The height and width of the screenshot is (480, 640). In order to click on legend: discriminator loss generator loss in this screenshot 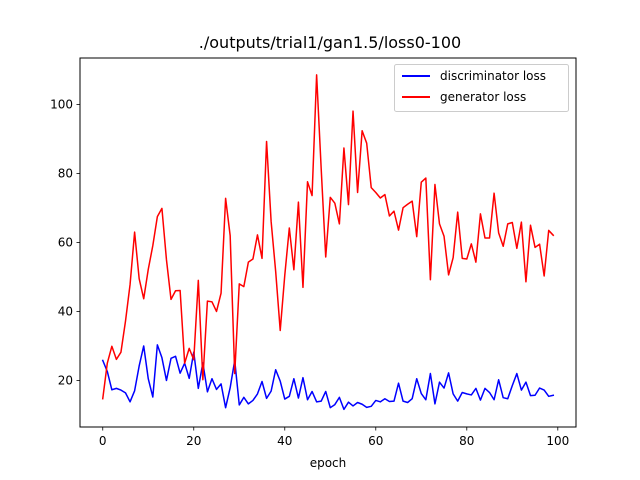, I will do `click(481, 88)`.